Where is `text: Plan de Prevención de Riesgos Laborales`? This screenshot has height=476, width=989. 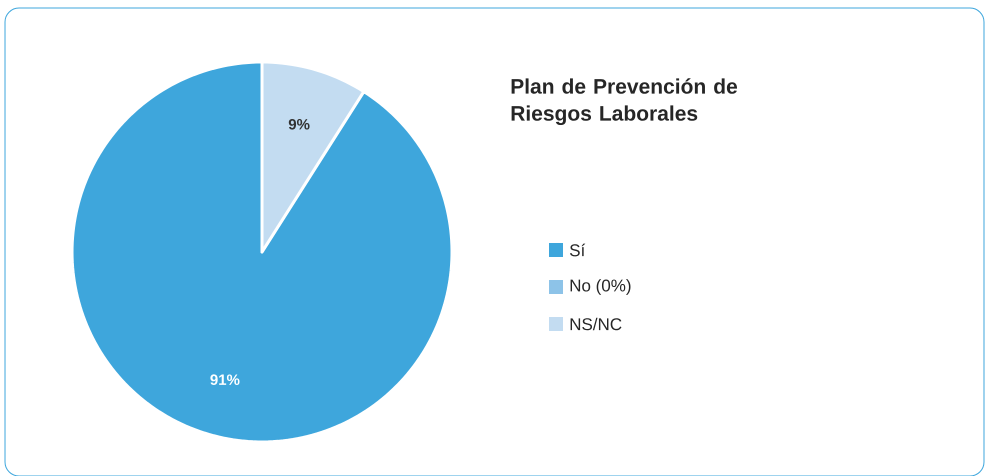
text: Plan de Prevención de Riesgos Laborales is located at coordinates (625, 101).